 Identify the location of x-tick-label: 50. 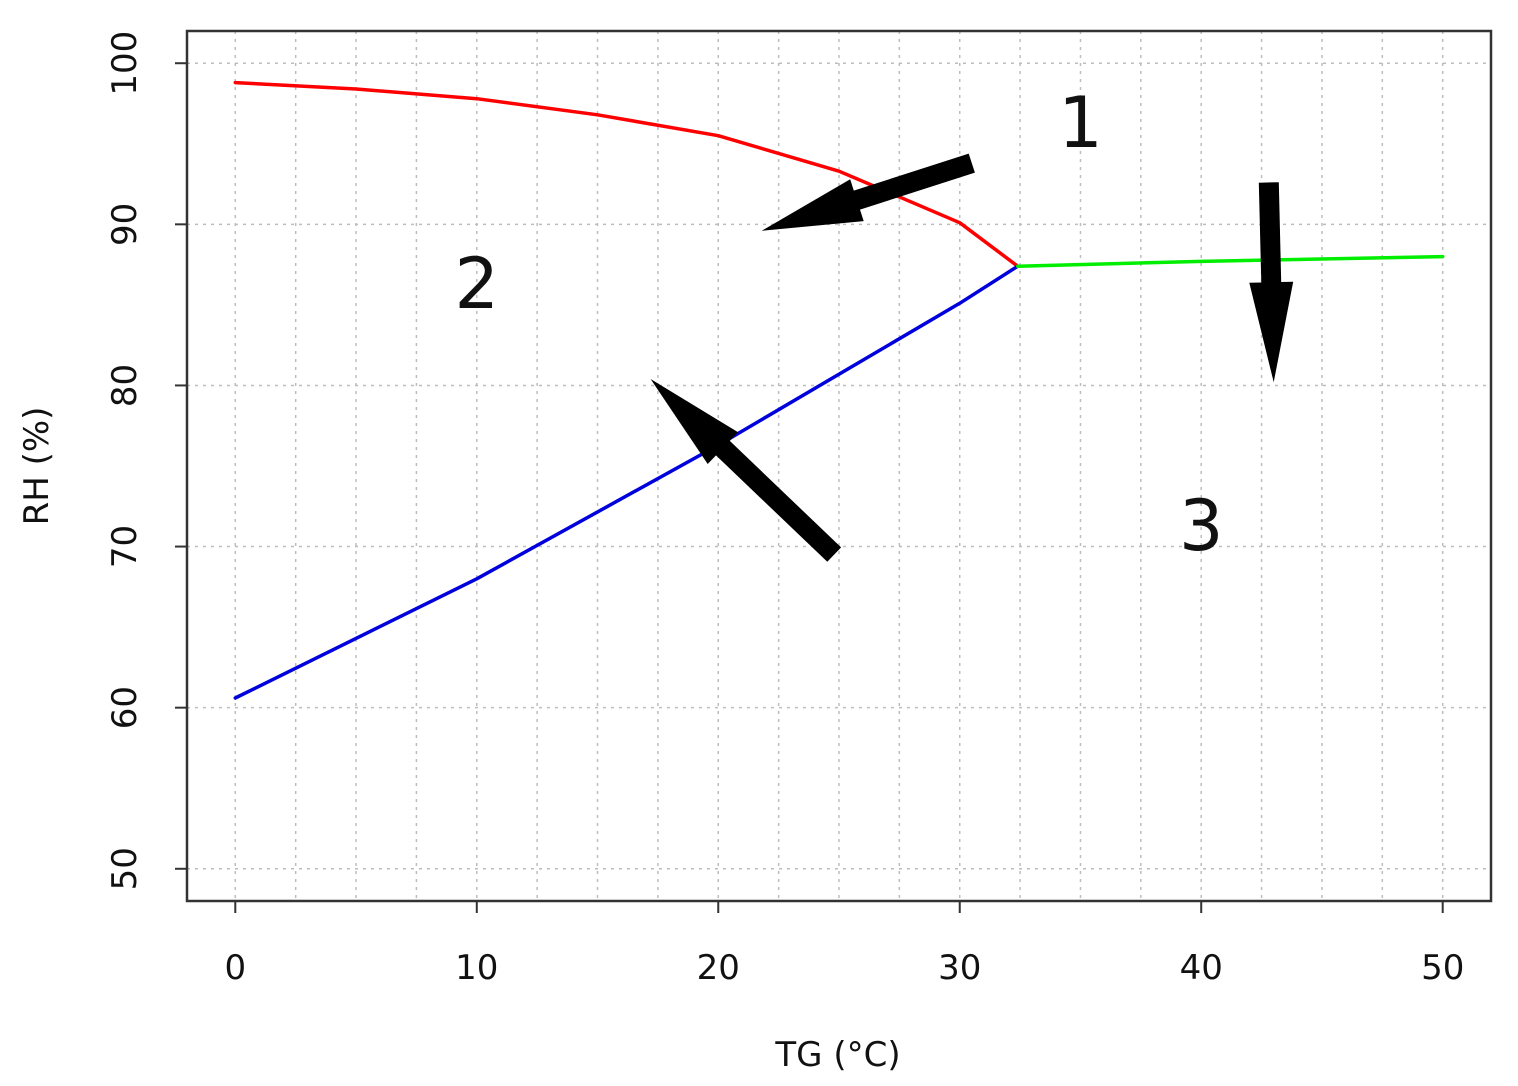
(1442, 968).